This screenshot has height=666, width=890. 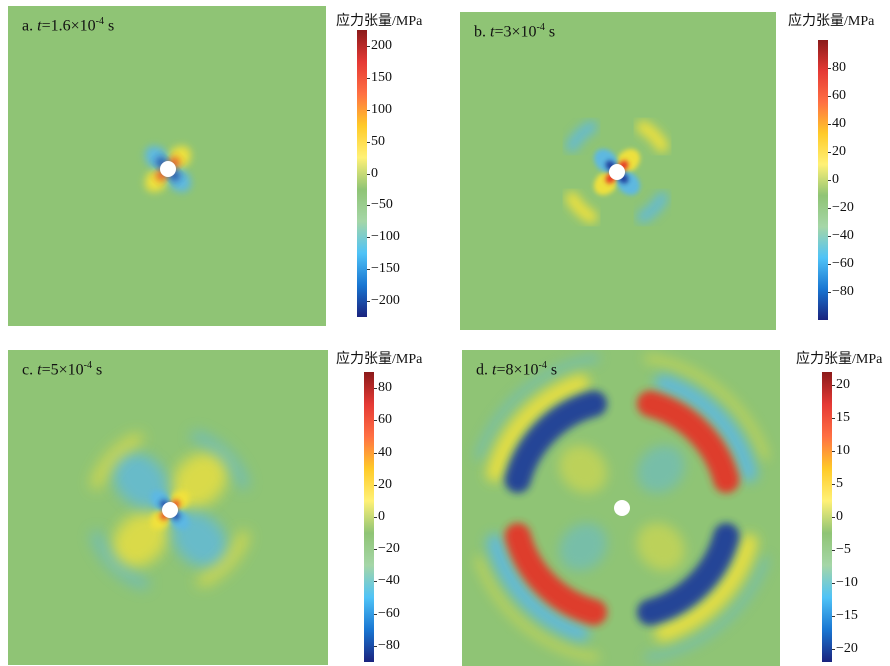 I want to click on colorbar-tick-label: 200, so click(x=381, y=45).